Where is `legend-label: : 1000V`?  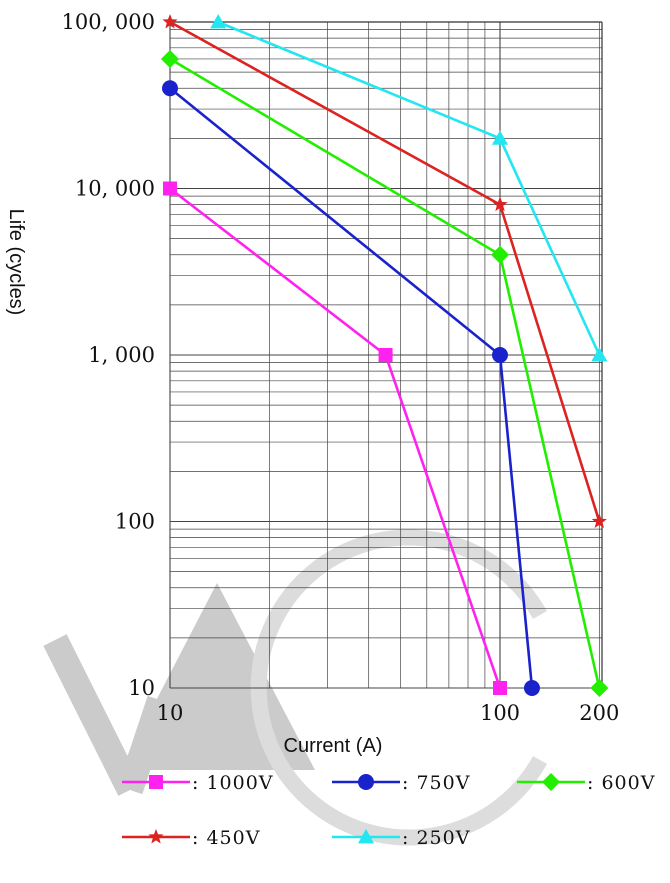
legend-label: : 1000V is located at coordinates (233, 783).